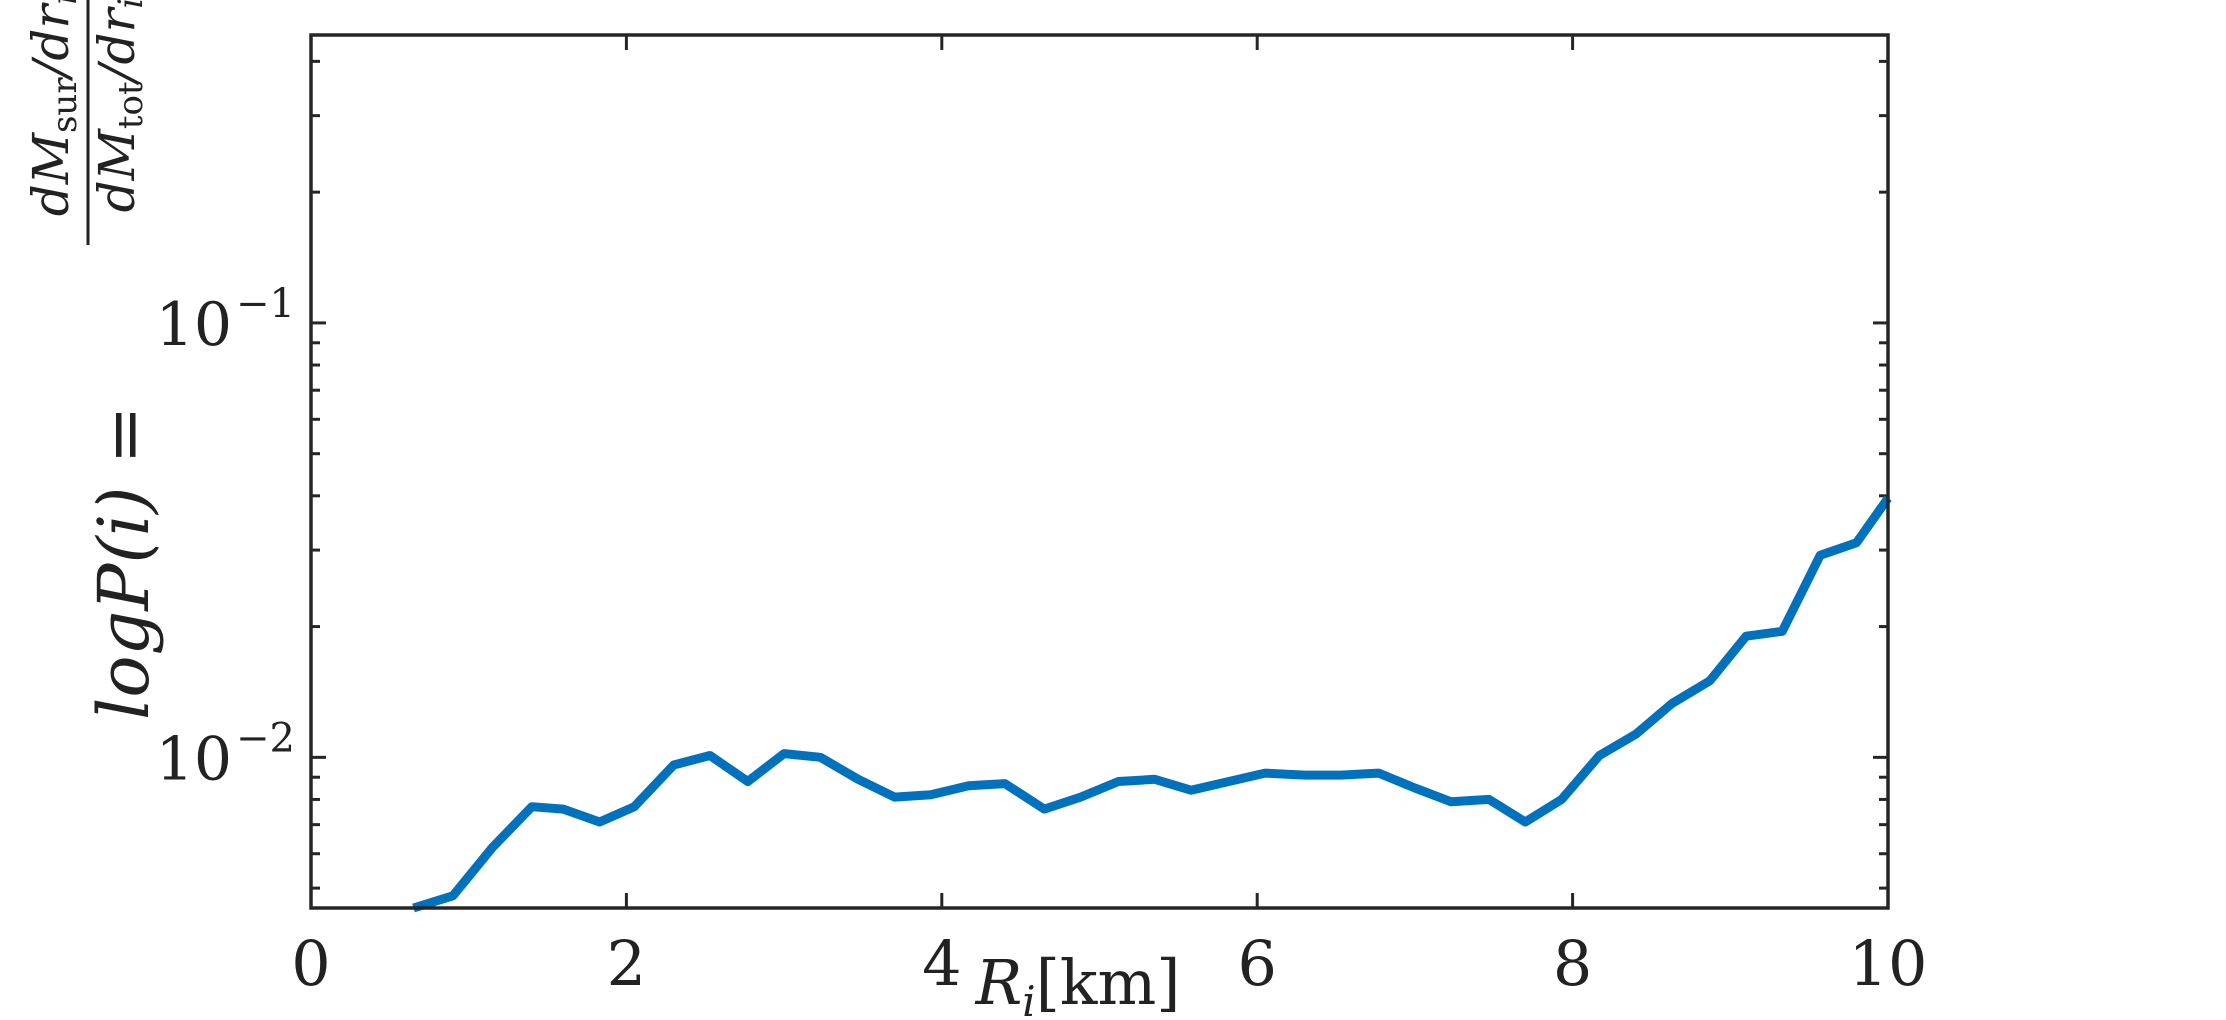  I want to click on y-label-numerator-sub: sur, so click(65, 105).